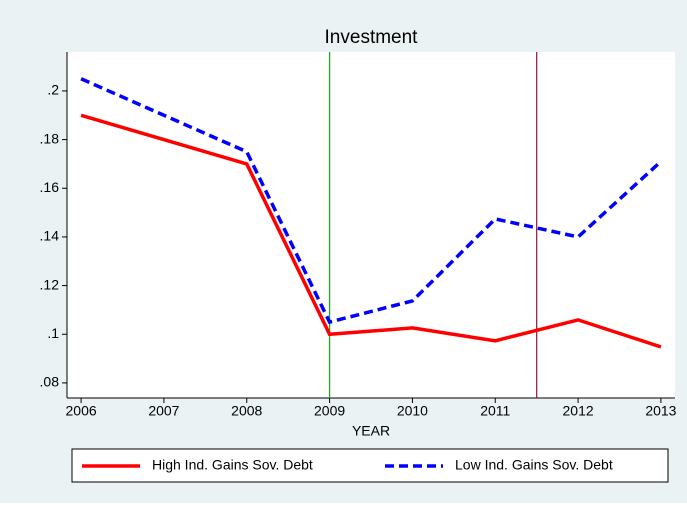 This screenshot has height=508, width=687. What do you see at coordinates (50, 236) in the screenshot?
I see `y-tick-label: .14` at bounding box center [50, 236].